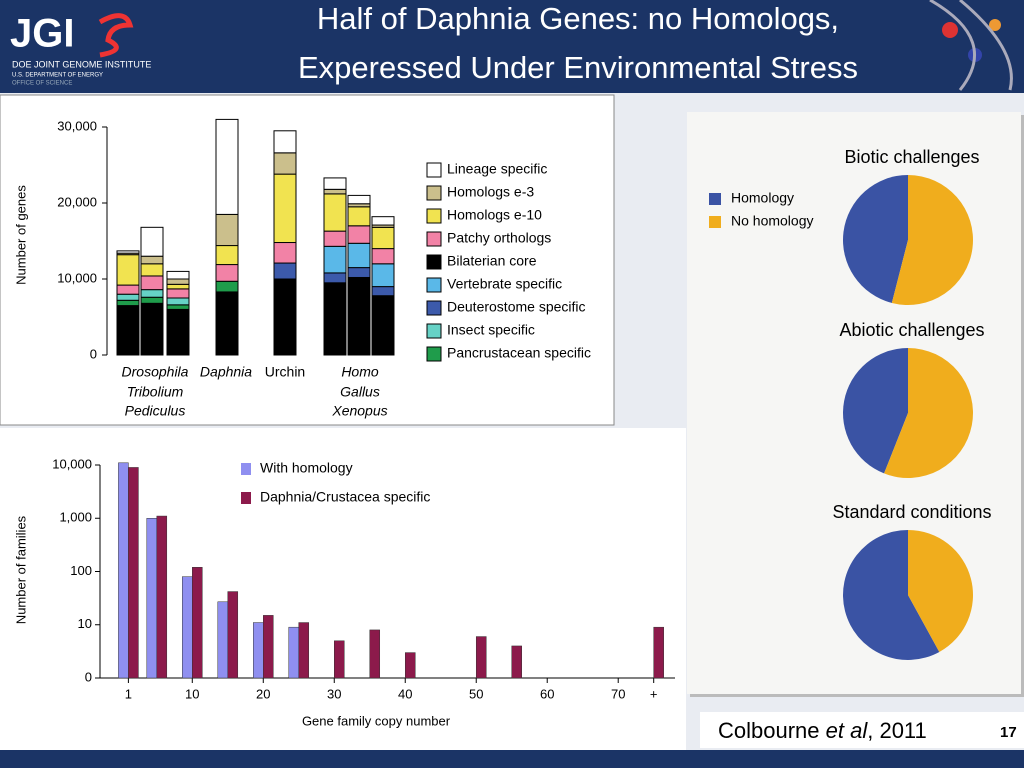 The height and width of the screenshot is (768, 1024). I want to click on y-axis-label: Number of families, so click(20, 569).